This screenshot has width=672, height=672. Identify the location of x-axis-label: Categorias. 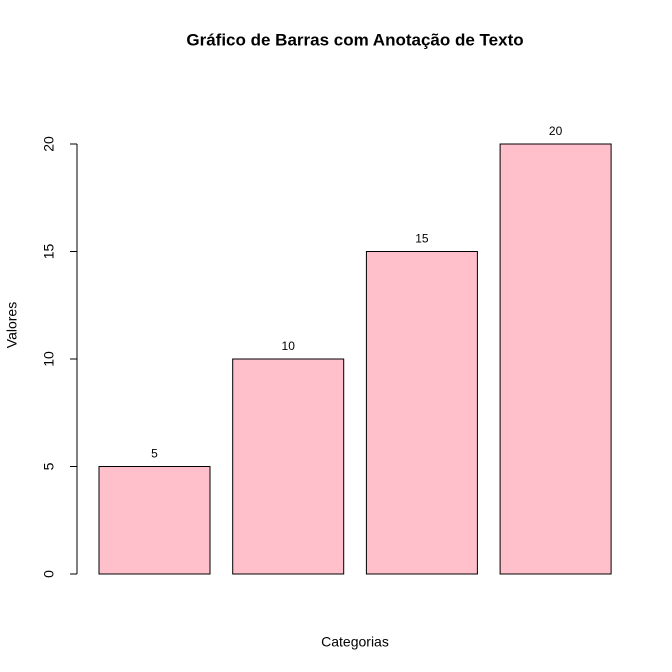
(355, 642).